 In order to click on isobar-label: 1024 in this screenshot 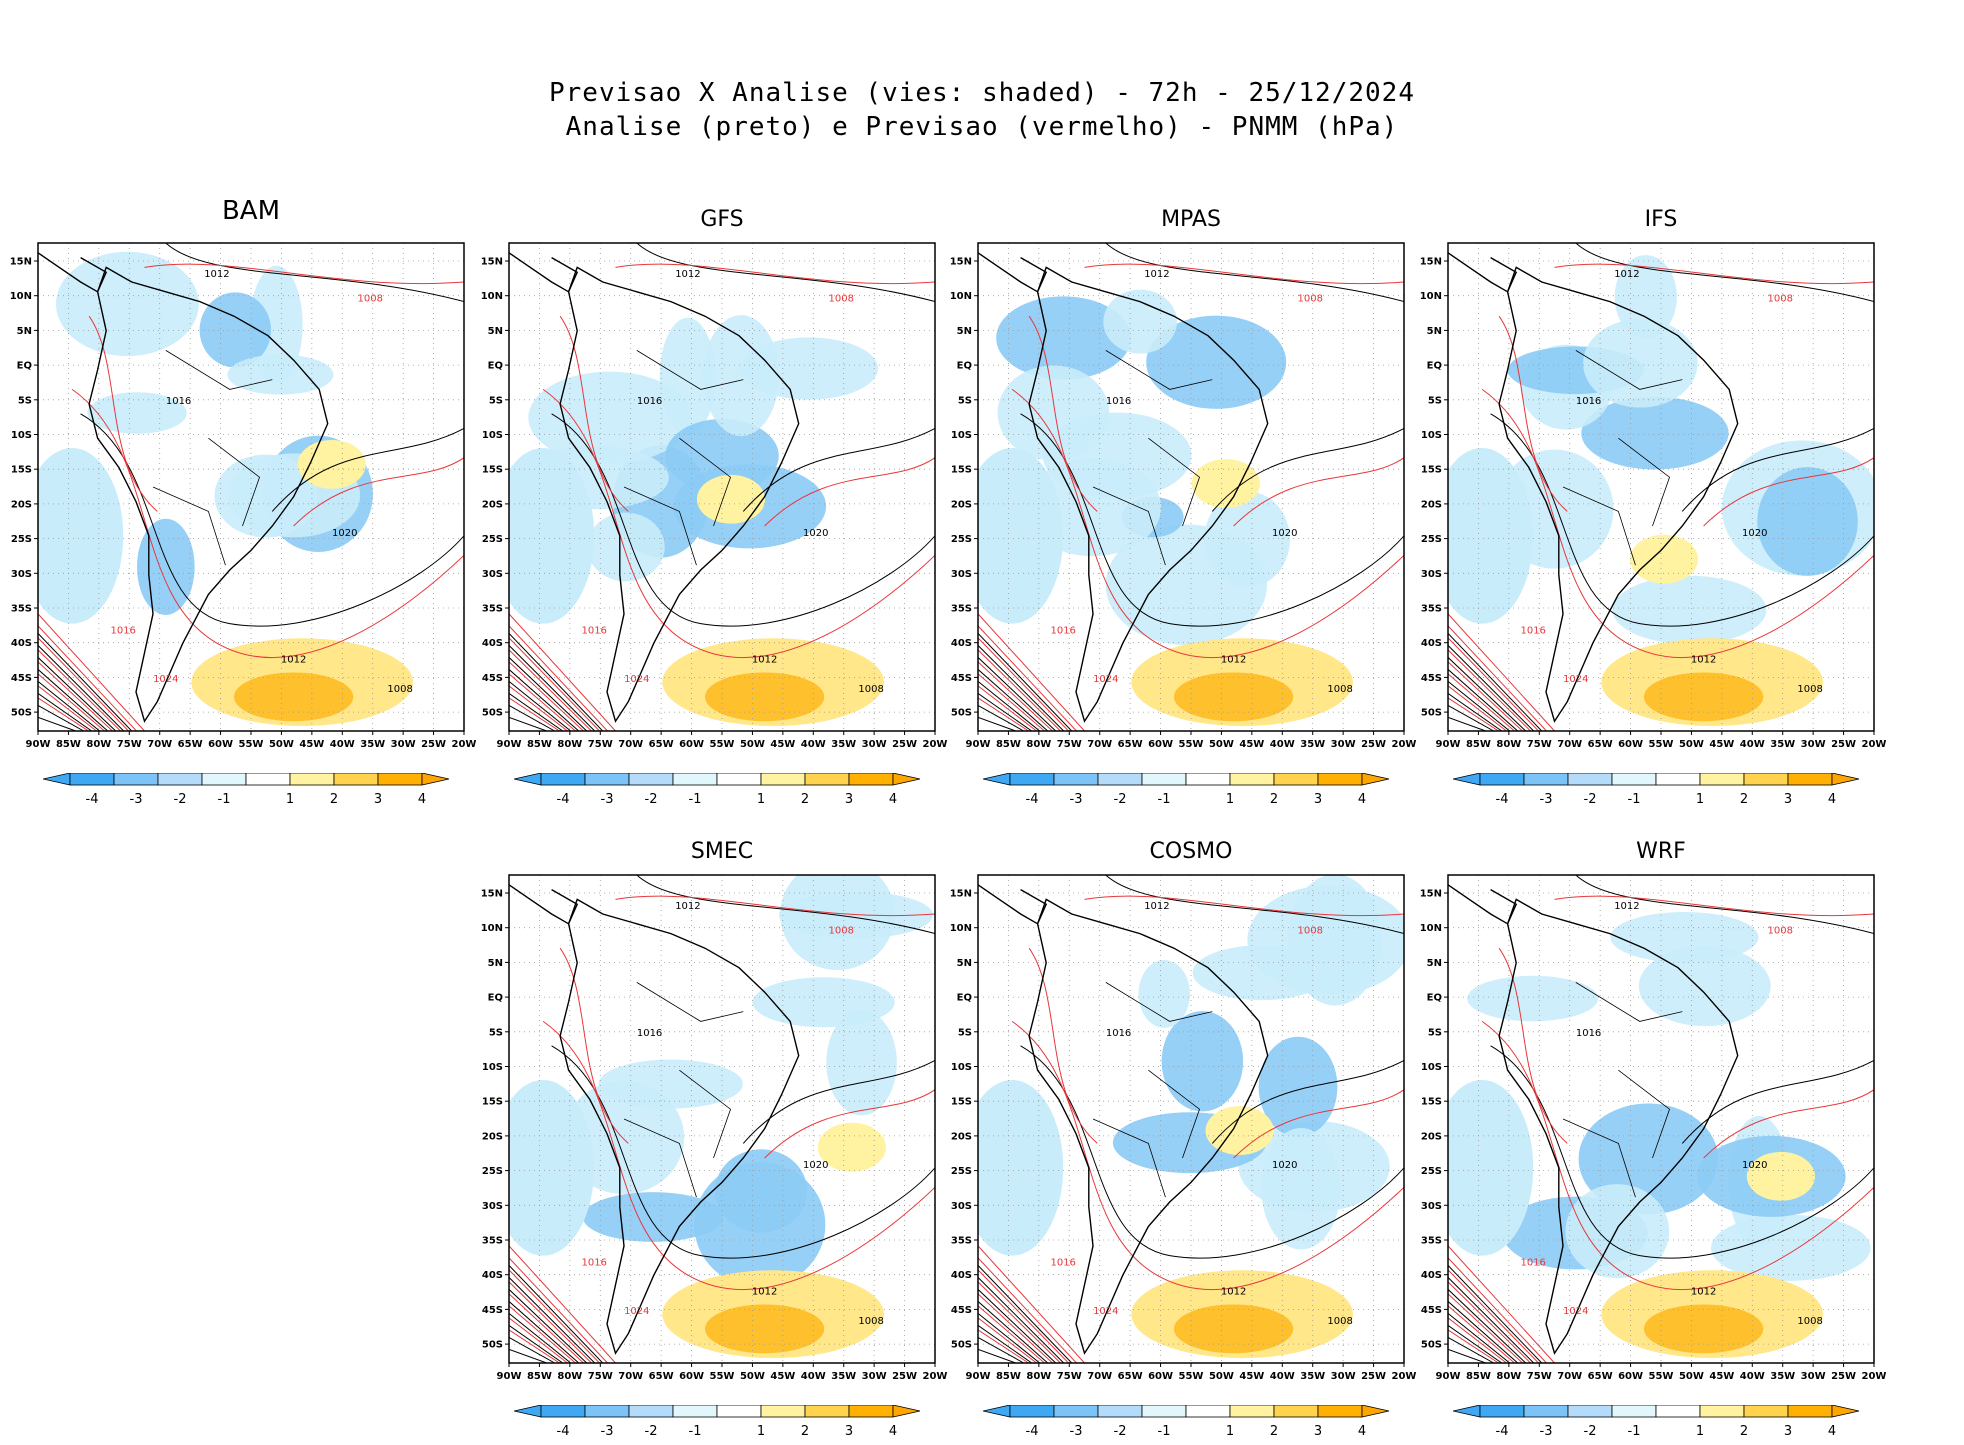, I will do `click(636, 1311)`.